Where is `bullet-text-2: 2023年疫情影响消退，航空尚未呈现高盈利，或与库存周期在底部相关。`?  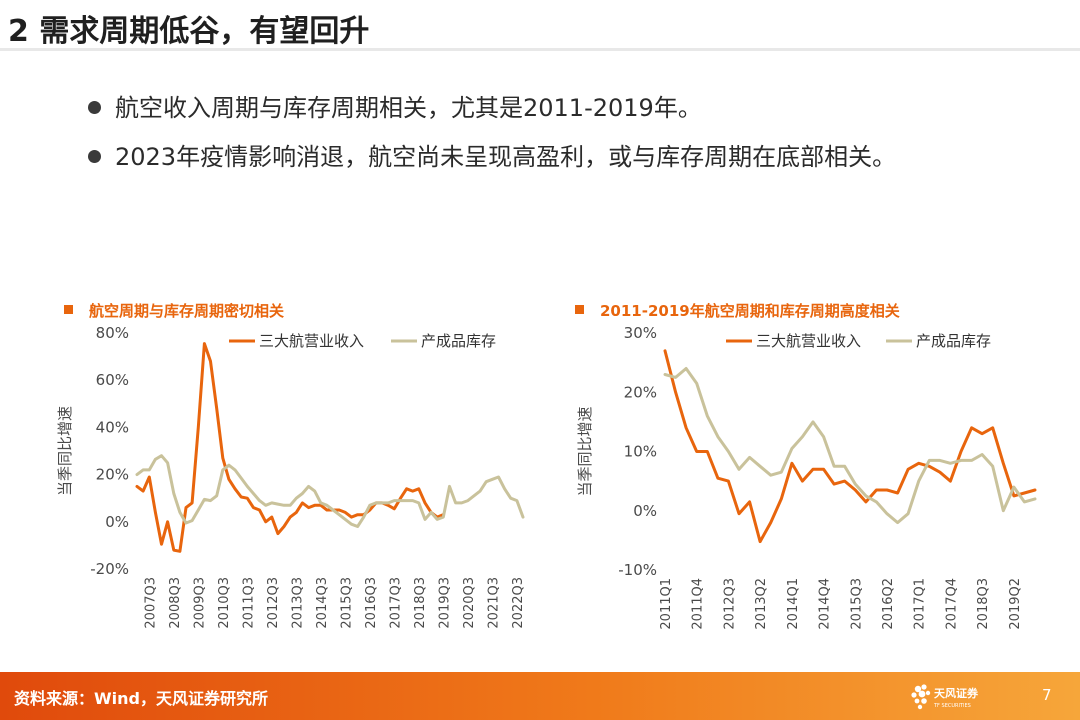 bullet-text-2: 2023年疫情影响消退，航空尚未呈现高盈利，或与库存周期在底部相关。 is located at coordinates (506, 157).